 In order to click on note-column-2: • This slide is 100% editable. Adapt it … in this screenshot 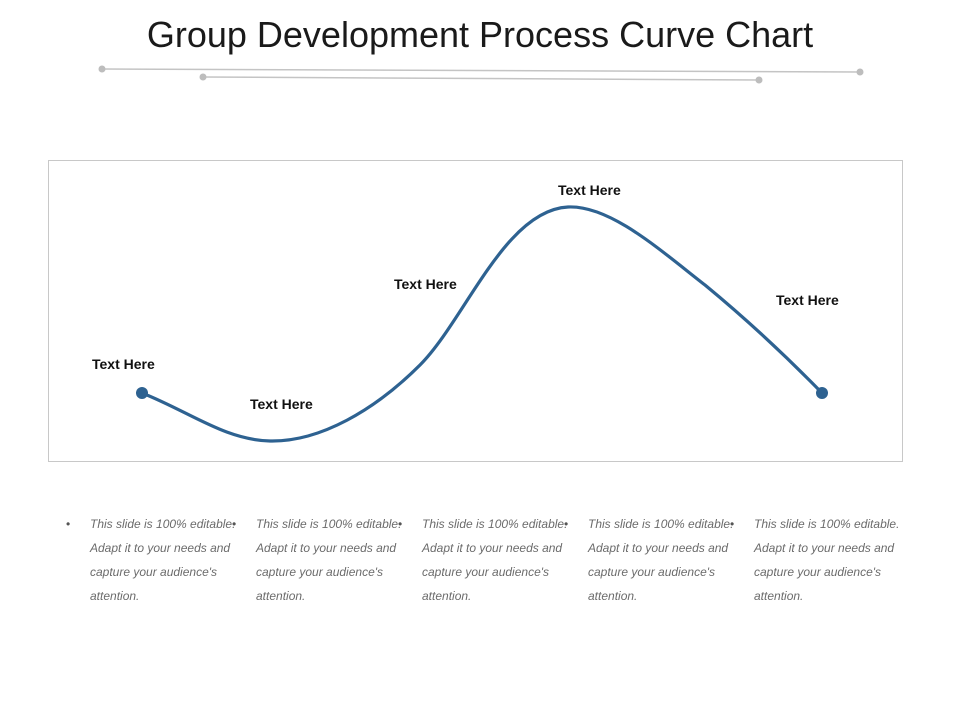, I will do `click(319, 560)`.